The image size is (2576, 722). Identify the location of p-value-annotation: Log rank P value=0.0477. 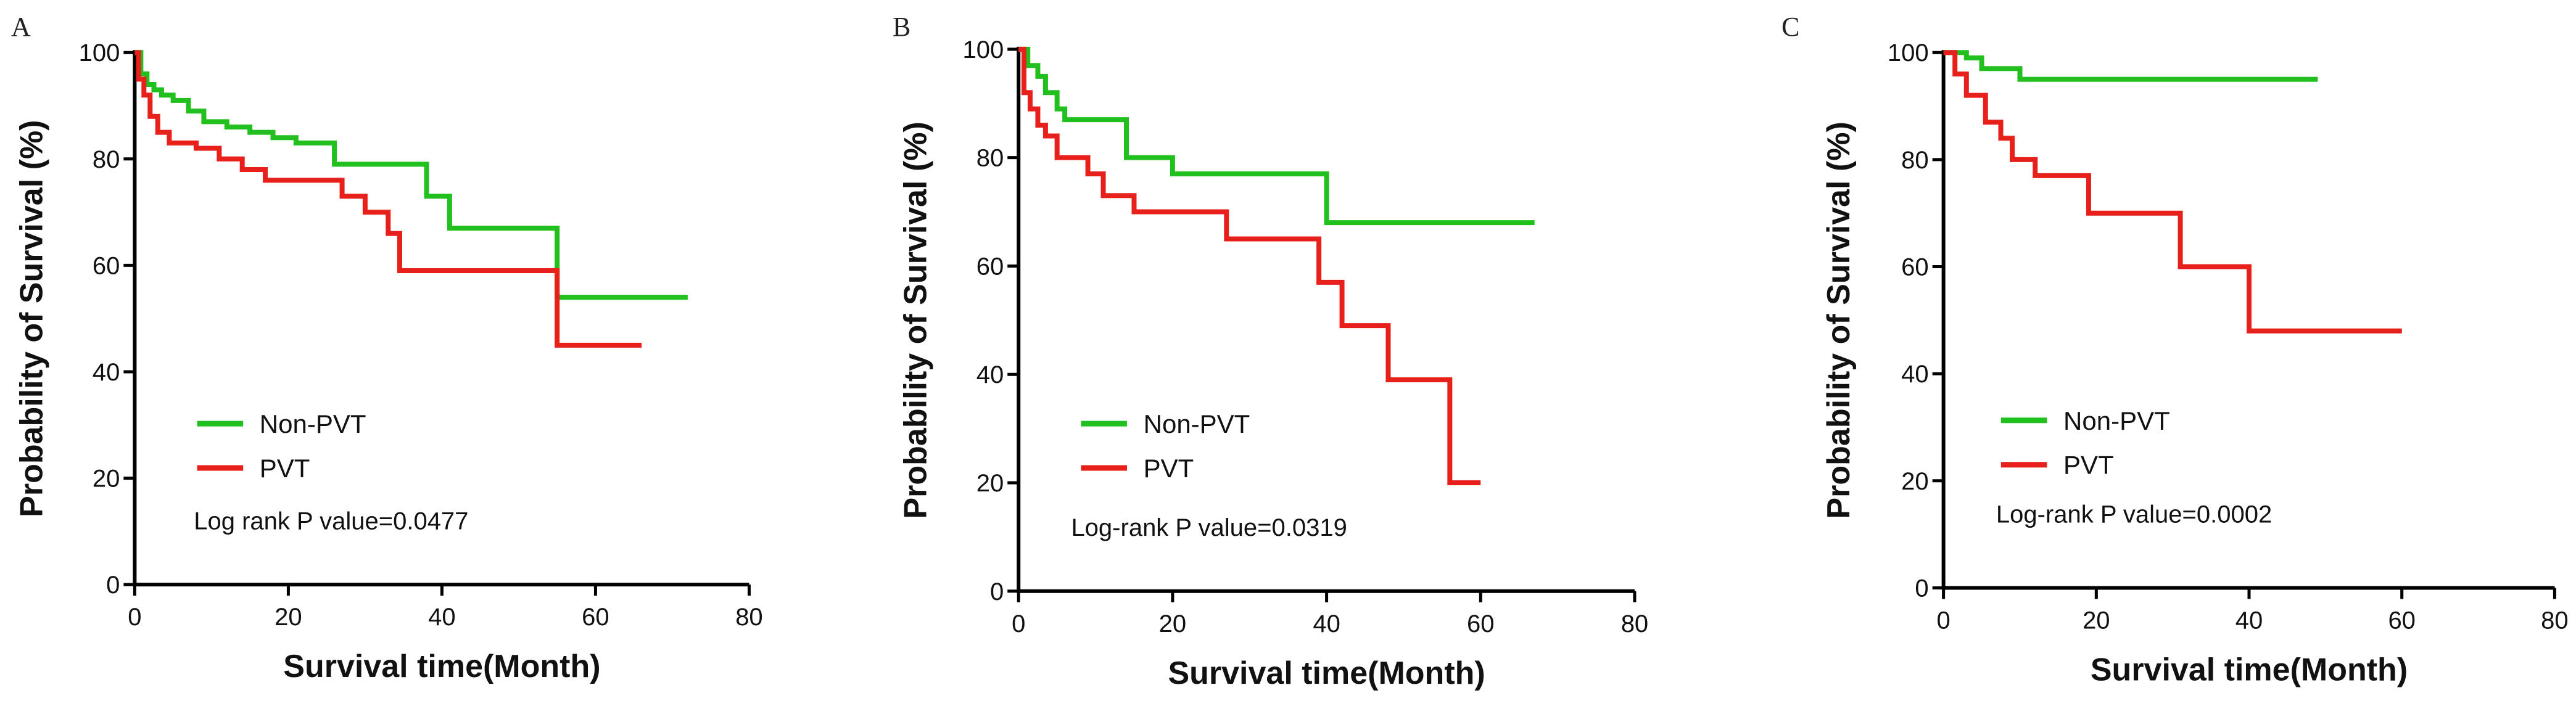
(331, 521).